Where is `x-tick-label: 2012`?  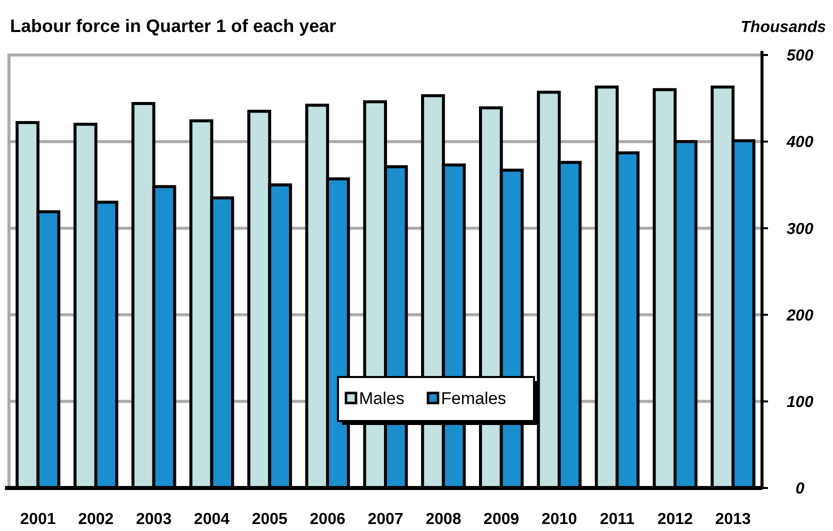 x-tick-label: 2012 is located at coordinates (675, 519).